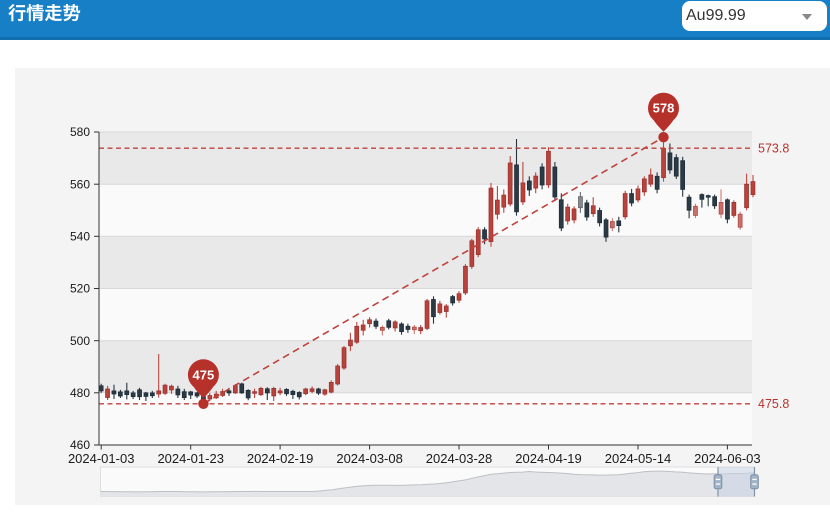  Describe the element at coordinates (280, 458) in the screenshot. I see `svg-text: 2024-02-19` at that location.